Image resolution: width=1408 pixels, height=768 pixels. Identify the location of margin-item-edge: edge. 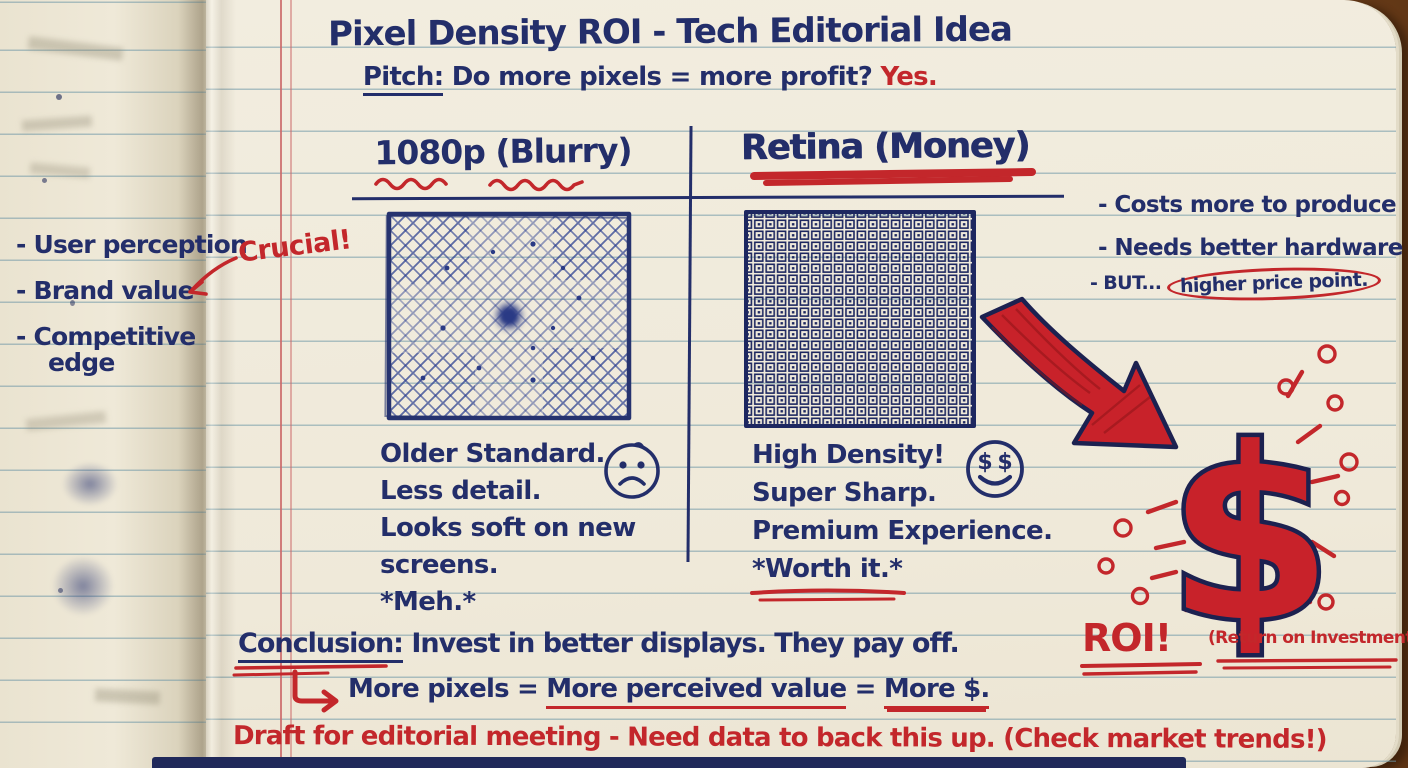
(81, 362).